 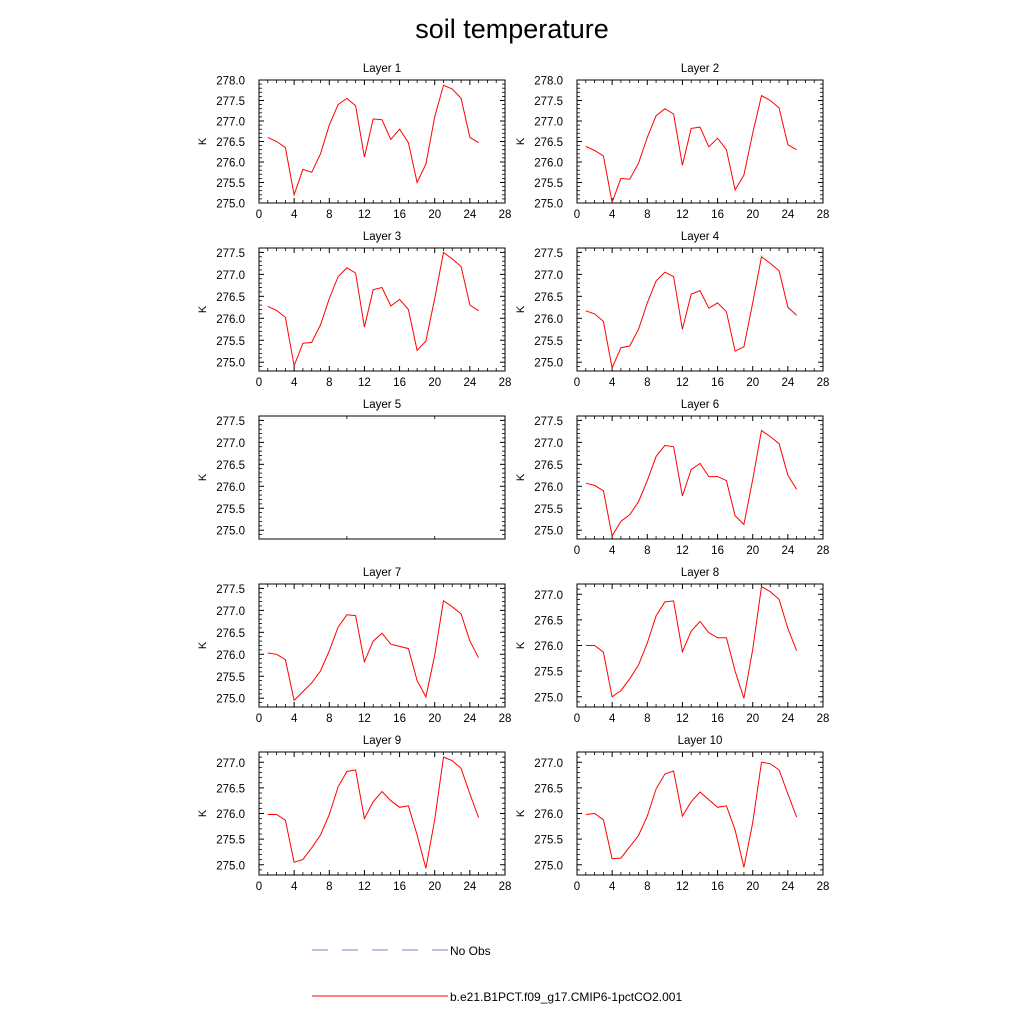 What do you see at coordinates (382, 573) in the screenshot?
I see `panel-title: Layer 7` at bounding box center [382, 573].